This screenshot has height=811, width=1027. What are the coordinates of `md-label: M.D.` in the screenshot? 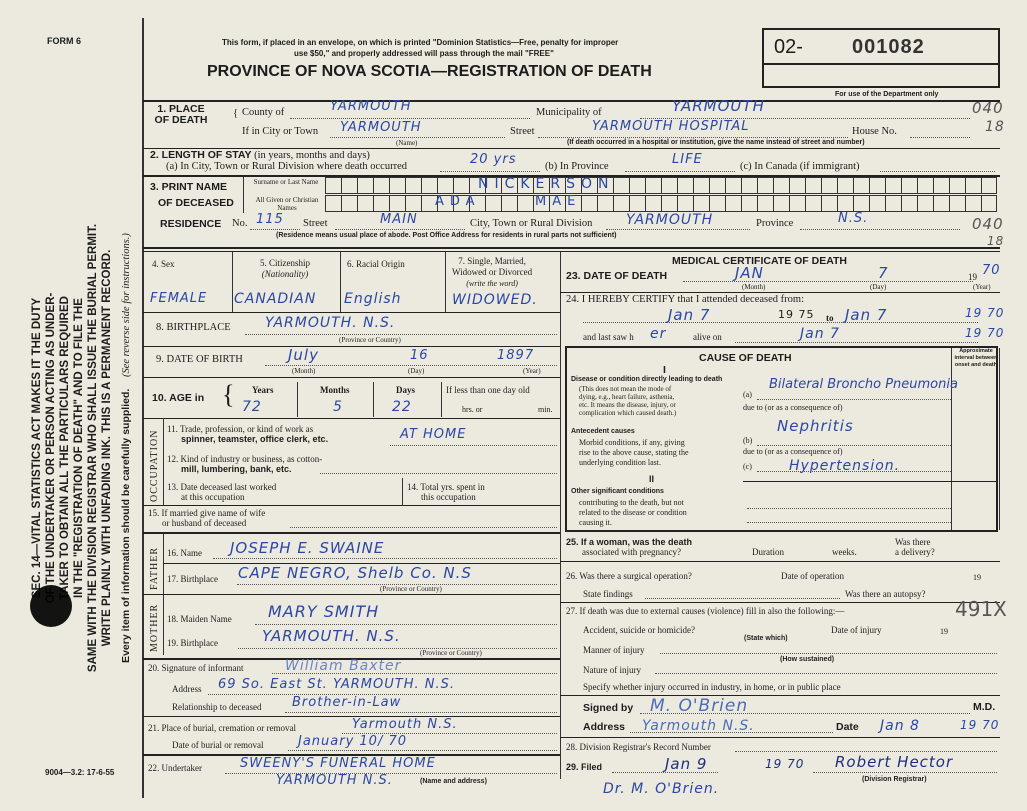 It's located at (984, 707).